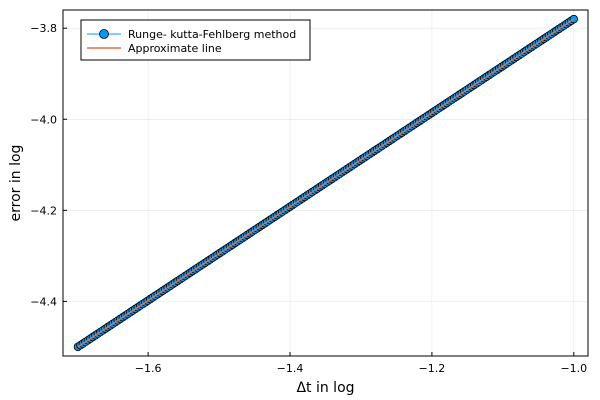  I want to click on x-tick-label: −1.2, so click(432, 368).